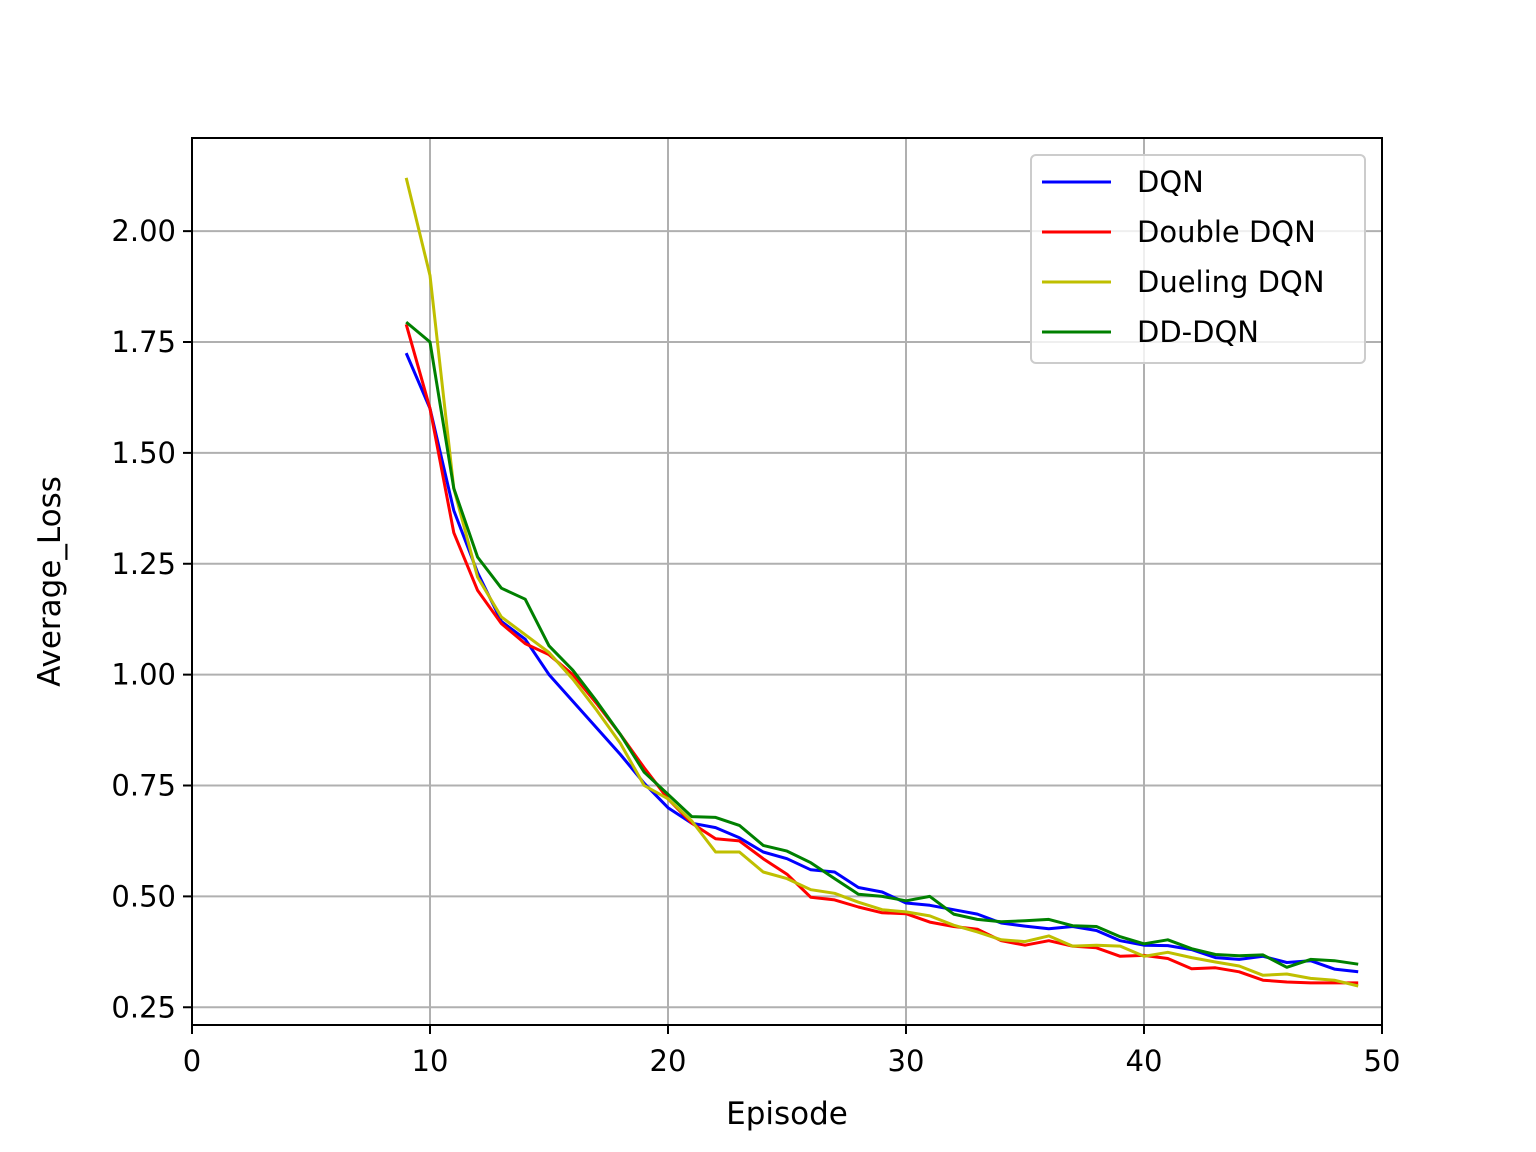 This screenshot has width=1536, height=1152. Describe the element at coordinates (143, 675) in the screenshot. I see `y-tick-label: 1.00` at that location.